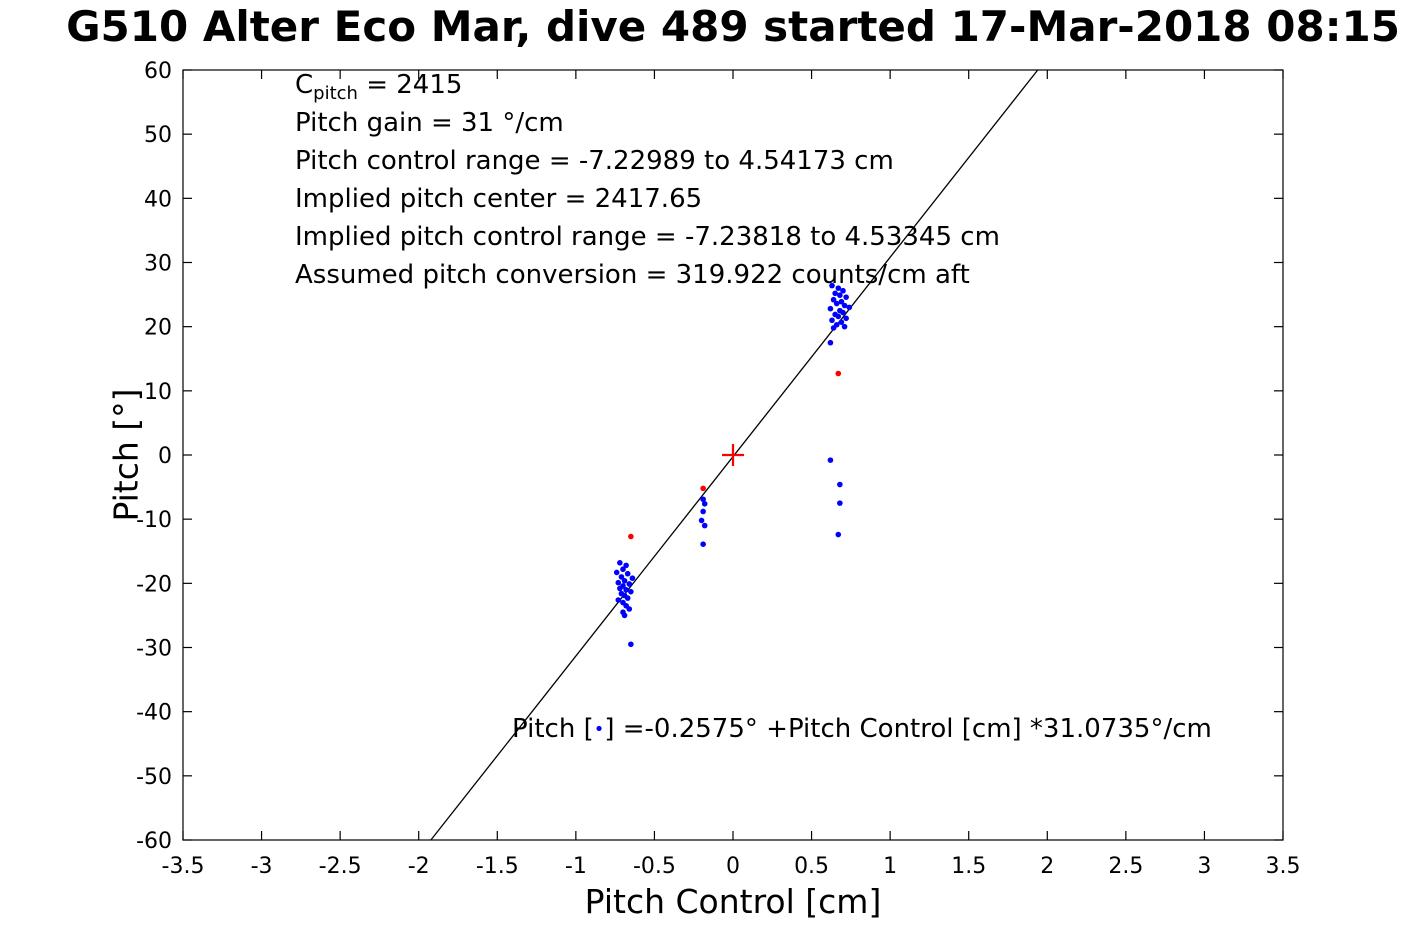  Describe the element at coordinates (647, 85) in the screenshot. I see `cpitch-line: Cpitch = 2415` at that location.